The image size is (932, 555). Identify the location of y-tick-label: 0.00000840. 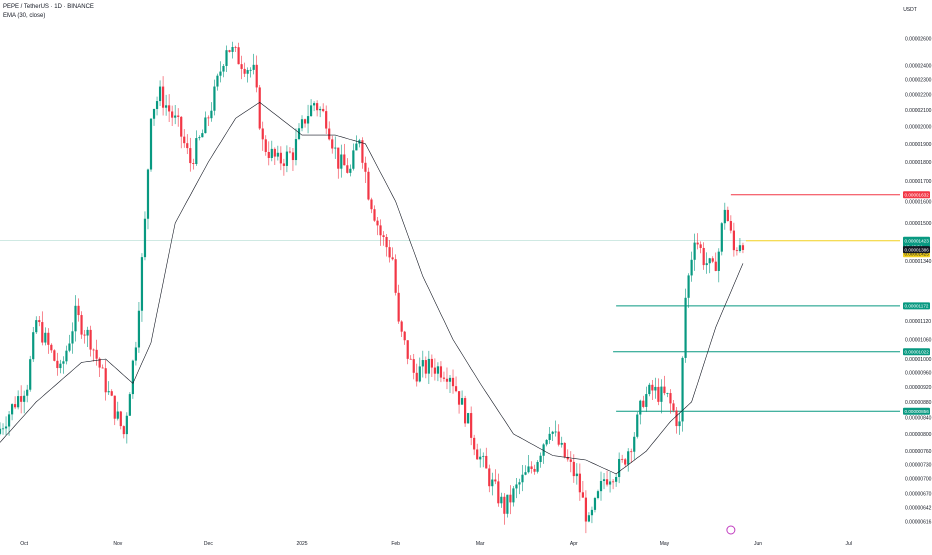
(918, 419).